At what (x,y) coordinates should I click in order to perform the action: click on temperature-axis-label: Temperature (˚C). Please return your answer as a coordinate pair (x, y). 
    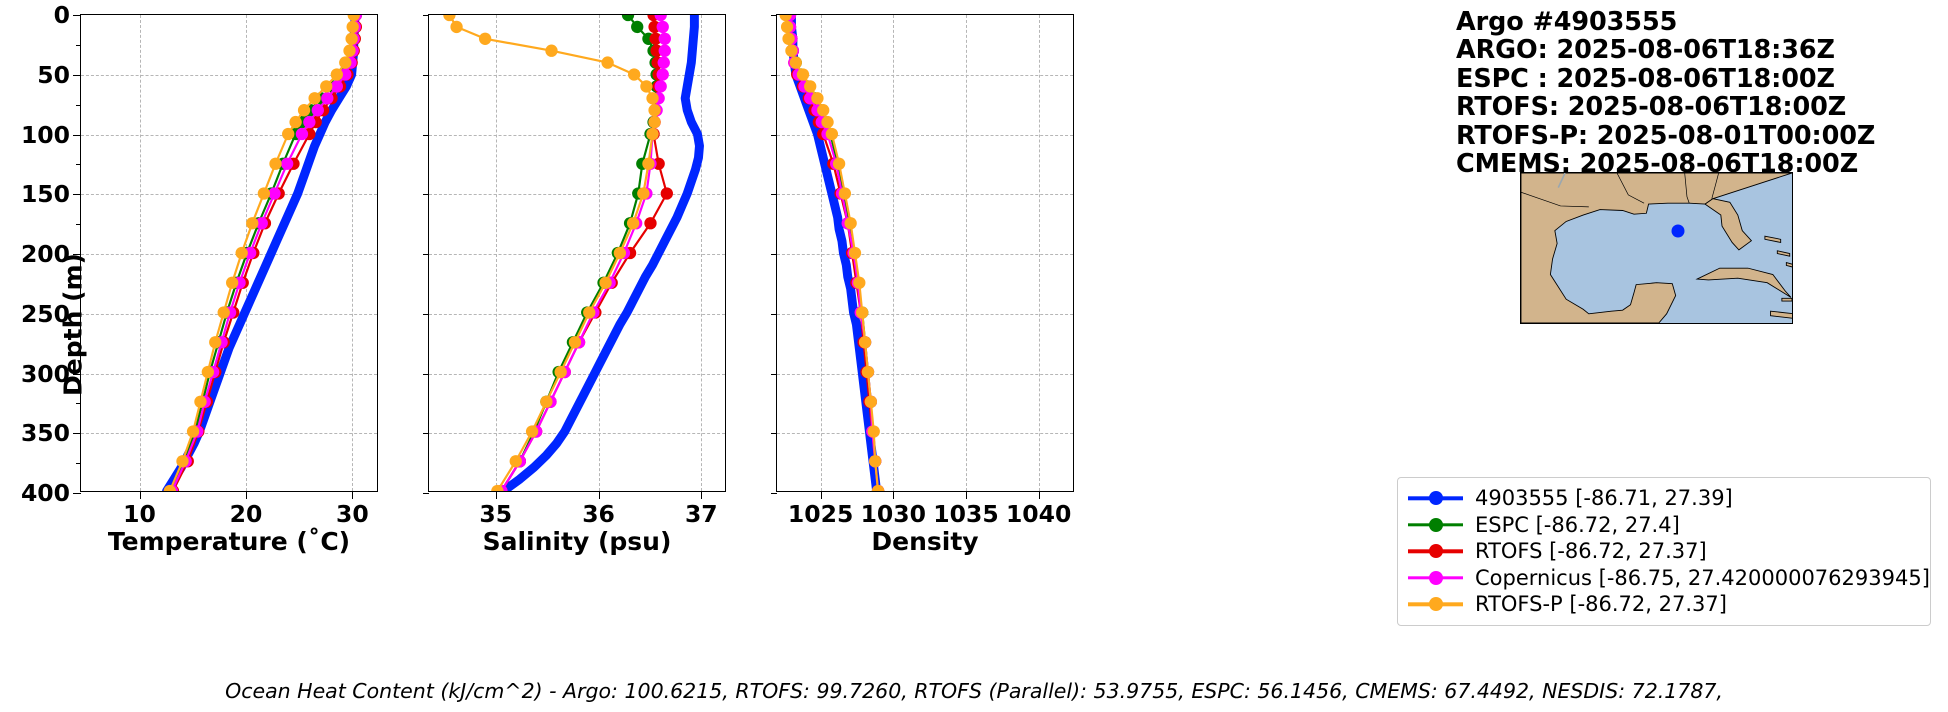
    Looking at the image, I should click on (229, 541).